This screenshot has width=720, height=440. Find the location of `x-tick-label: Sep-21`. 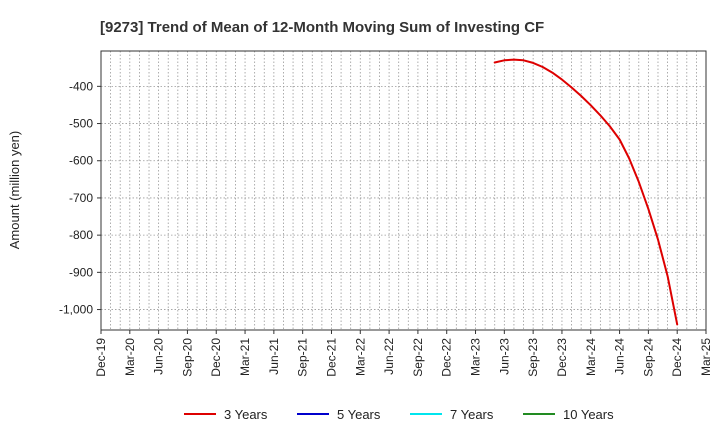

x-tick-label: Sep-21 is located at coordinates (303, 357).